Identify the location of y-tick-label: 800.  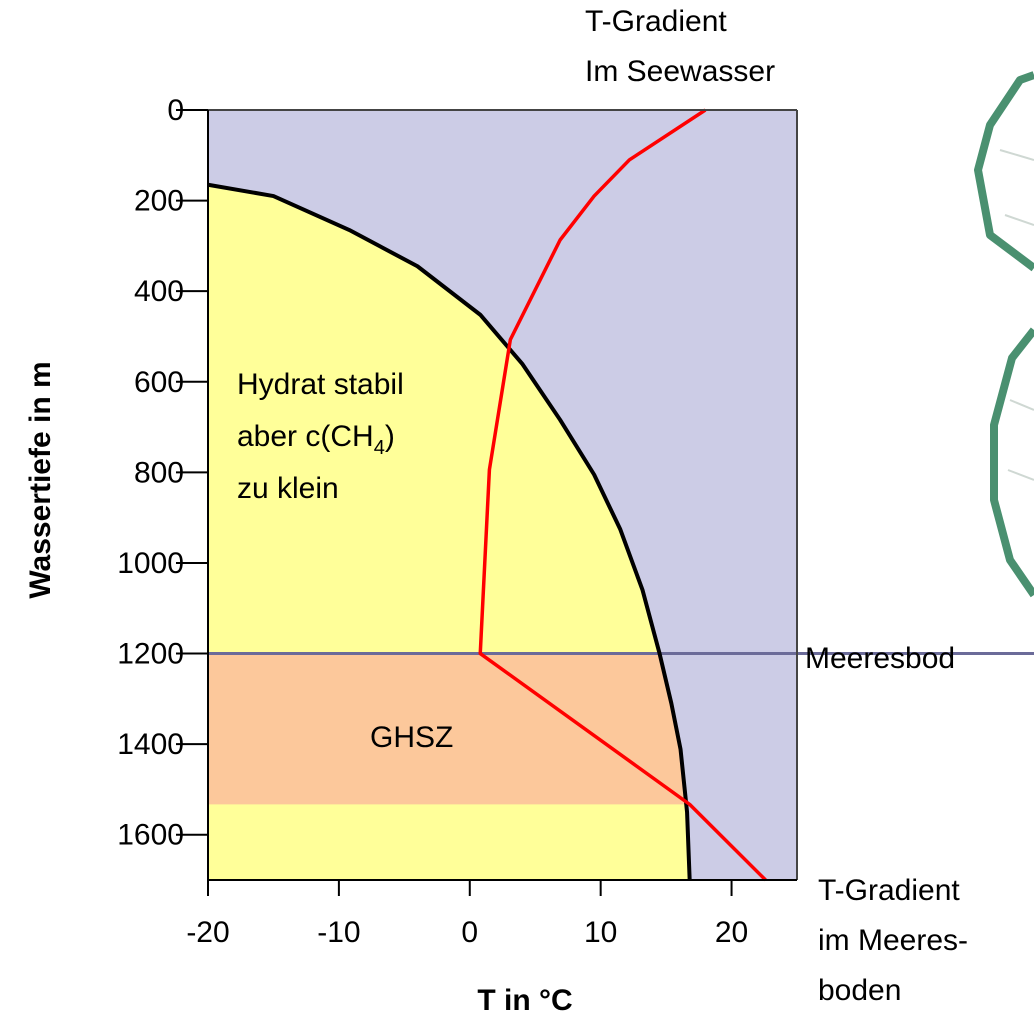
(159, 472).